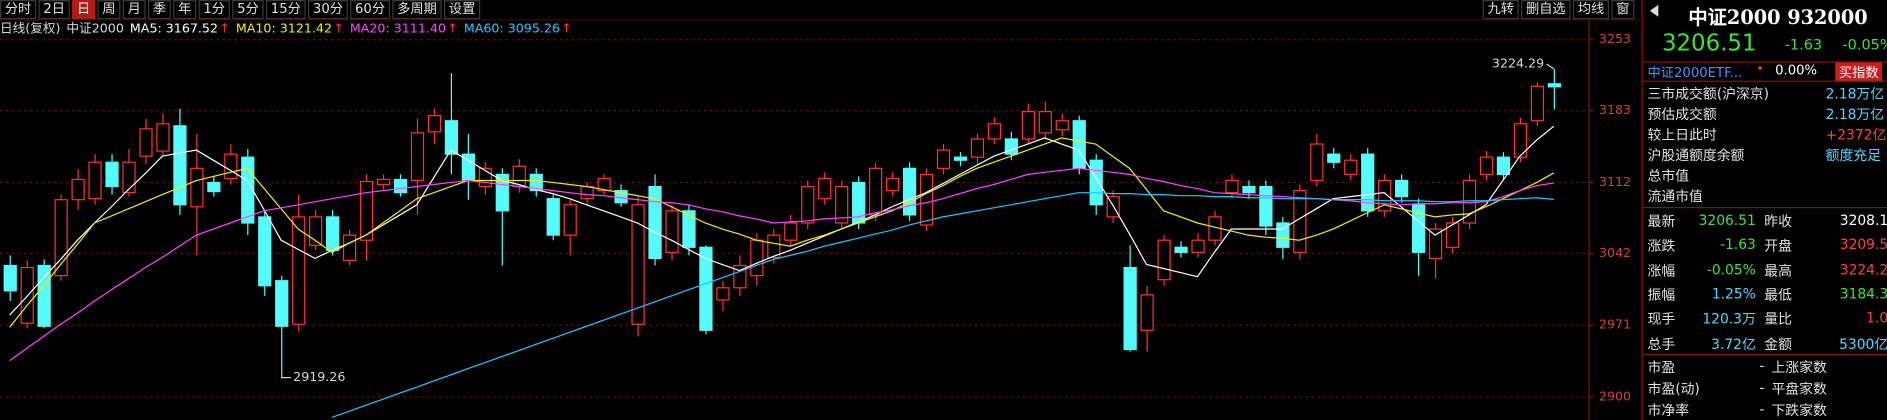 The height and width of the screenshot is (420, 1887). Describe the element at coordinates (1729, 319) in the screenshot. I see `quote-value: 120.3万` at that location.